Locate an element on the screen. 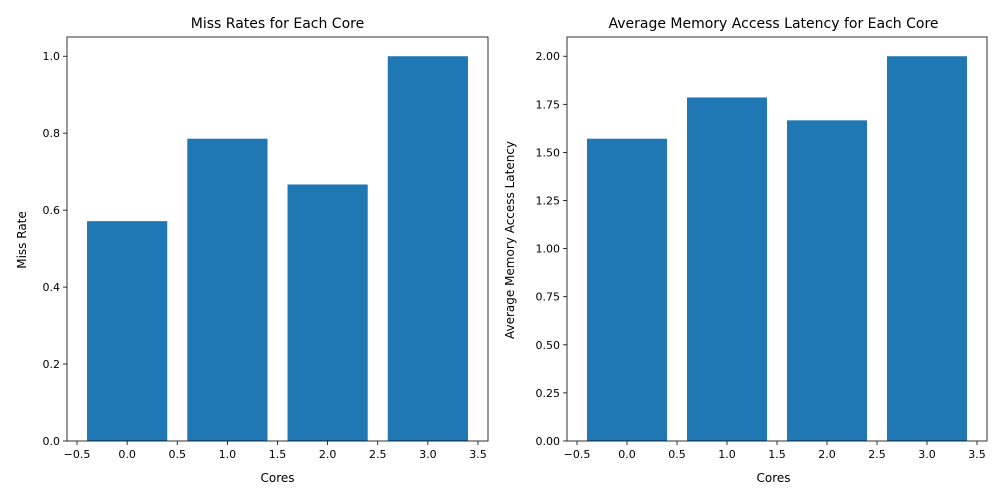 This screenshot has height=504, width=1000. y-tick-label: 0.25 is located at coordinates (548, 393).